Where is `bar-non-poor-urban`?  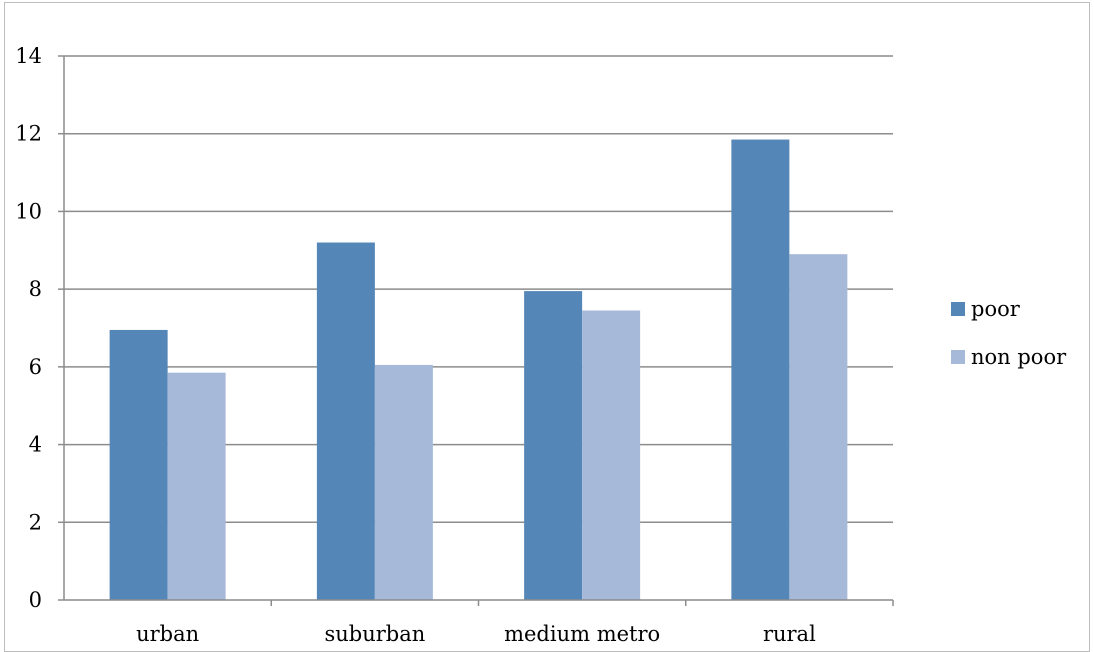
bar-non-poor-urban is located at coordinates (196, 486).